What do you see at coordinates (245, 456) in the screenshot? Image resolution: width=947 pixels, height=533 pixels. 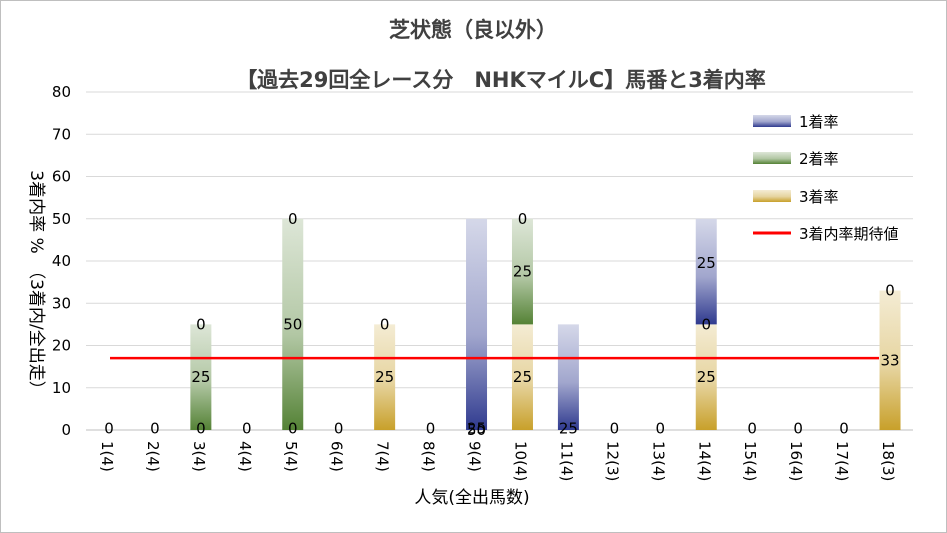 I see `x-tick-label: 4(4)` at bounding box center [245, 456].